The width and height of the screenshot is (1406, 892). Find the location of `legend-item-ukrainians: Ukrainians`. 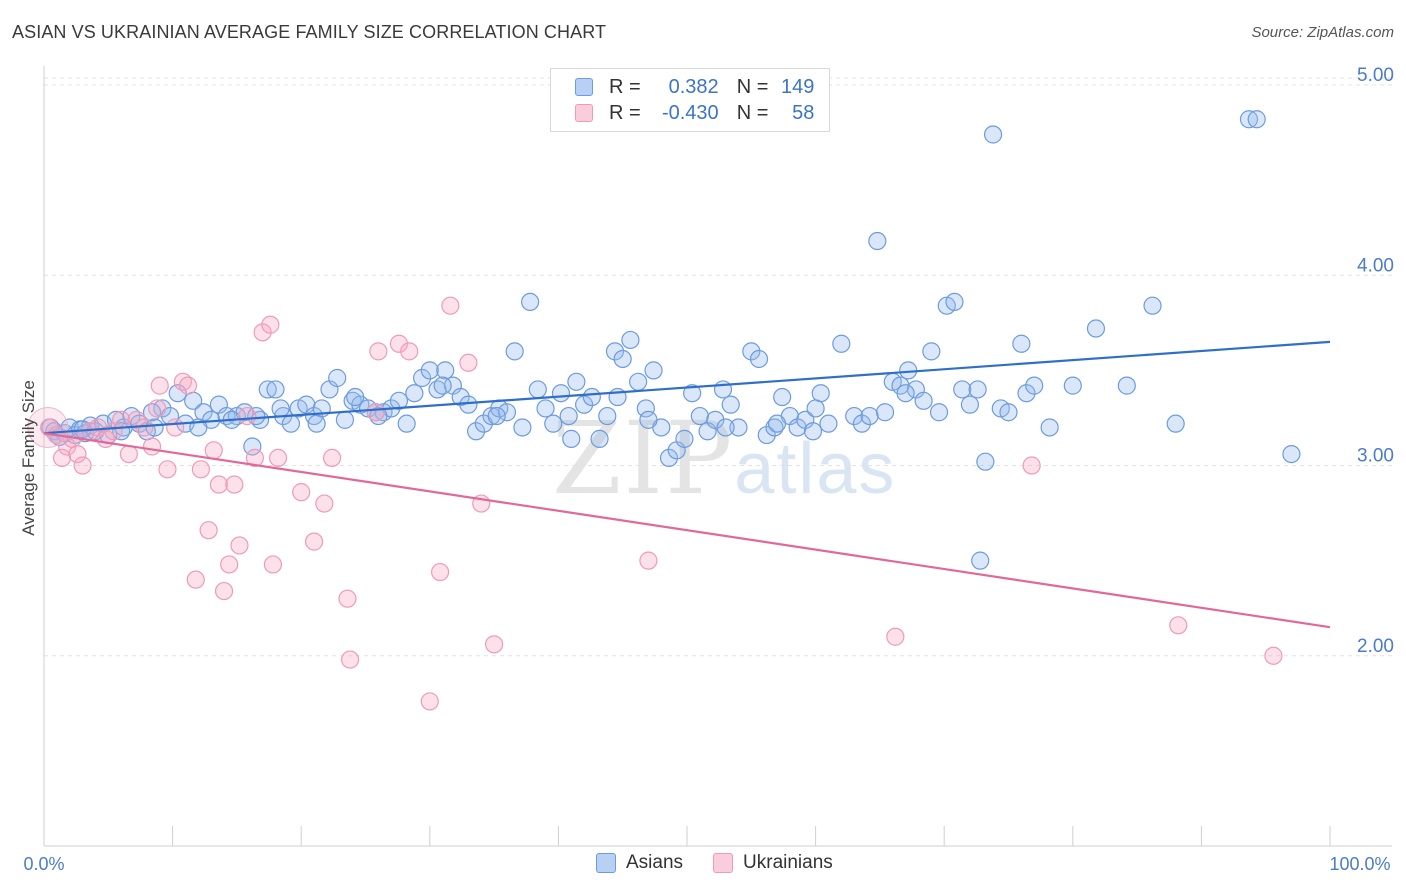

legend-item-ukrainians: Ukrainians is located at coordinates (773, 863).